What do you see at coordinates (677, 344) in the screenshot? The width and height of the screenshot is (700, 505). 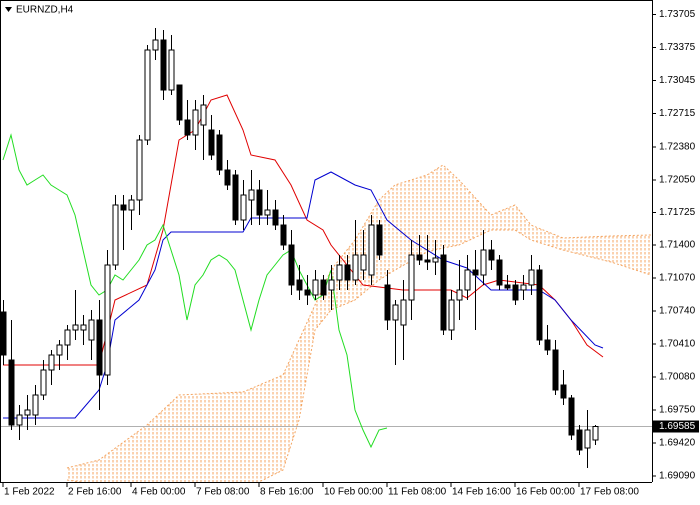 I see `y-tick-label: 1.70410` at bounding box center [677, 344].